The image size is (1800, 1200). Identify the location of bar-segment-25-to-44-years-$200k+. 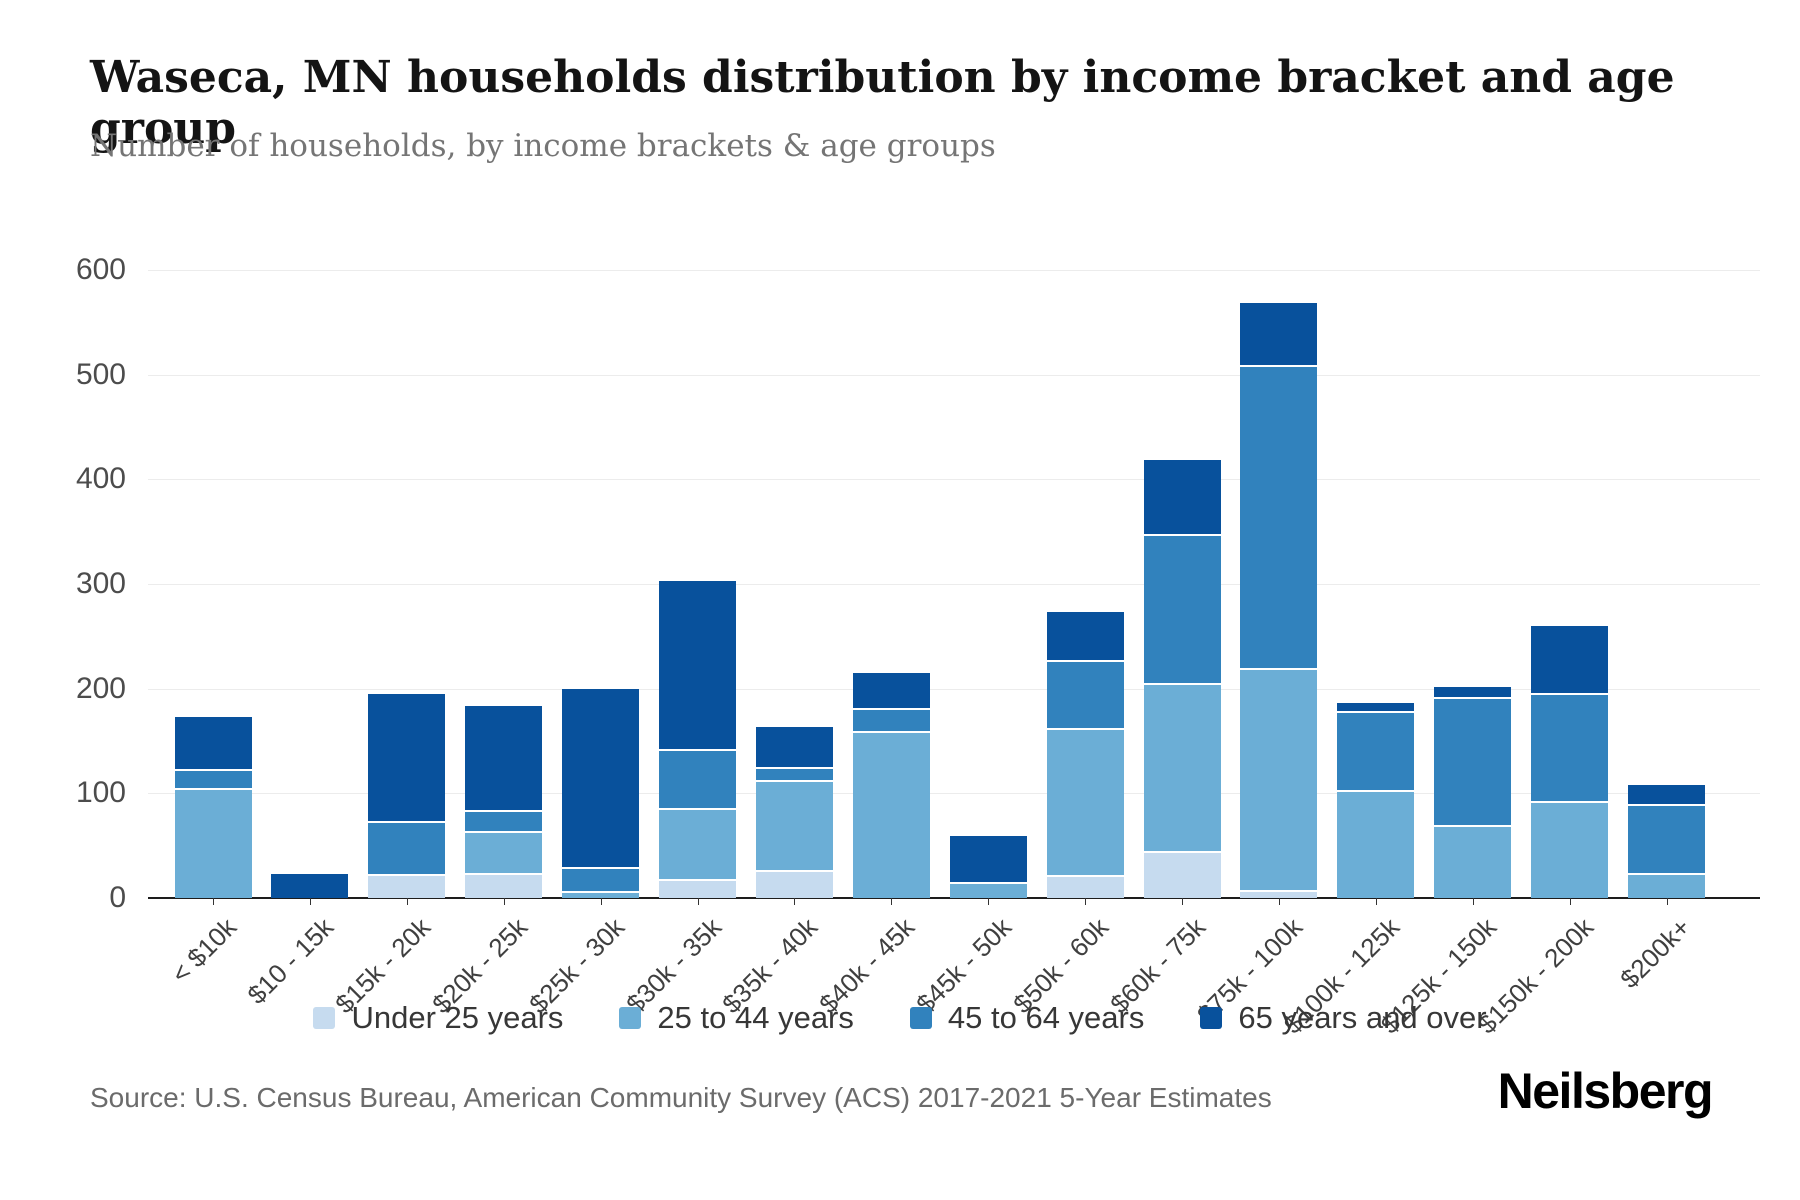
(1666, 885).